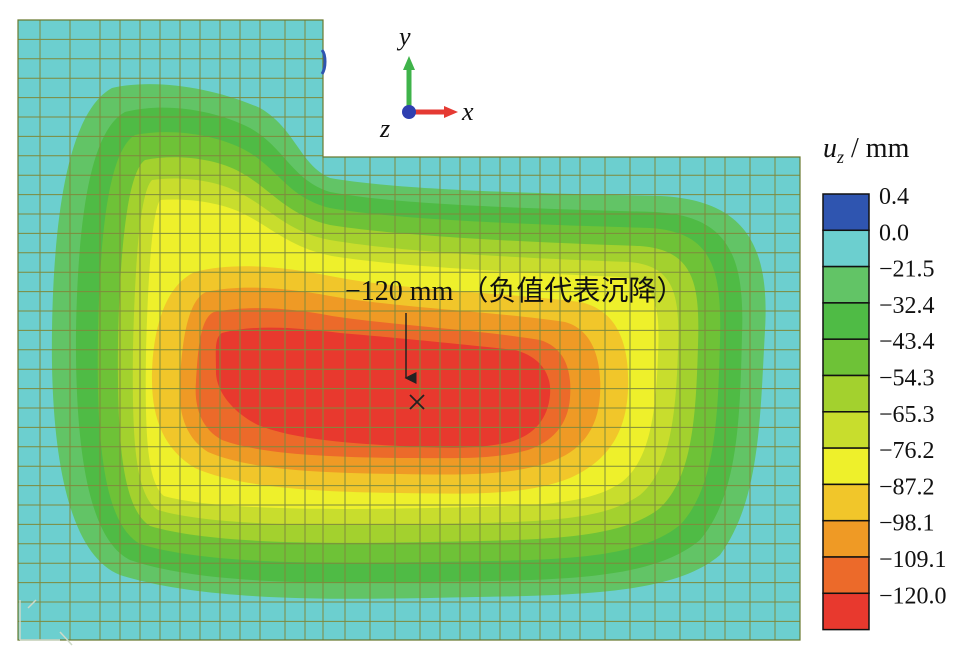 The height and width of the screenshot is (663, 980). Describe the element at coordinates (830, 148) in the screenshot. I see `legend-title-var: u` at that location.